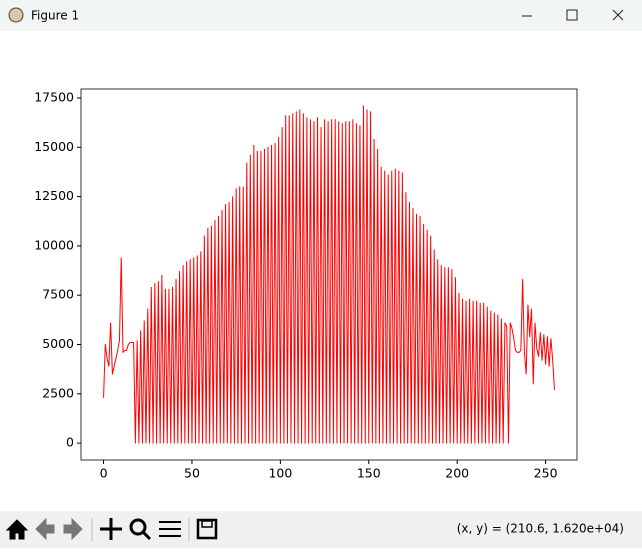 This screenshot has width=642, height=552. What do you see at coordinates (618, 15) in the screenshot?
I see `close-button` at bounding box center [618, 15].